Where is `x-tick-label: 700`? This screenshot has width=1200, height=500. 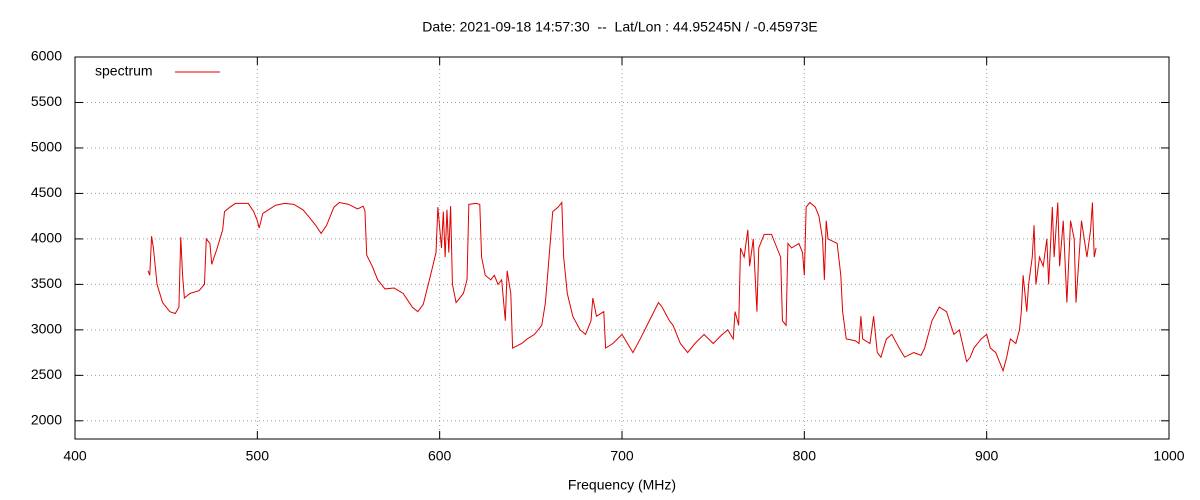 x-tick-label: 700 is located at coordinates (622, 456).